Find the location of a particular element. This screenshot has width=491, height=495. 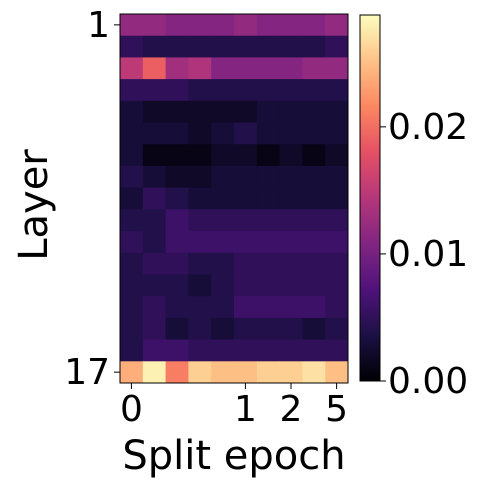

colorbar-tick-label: 0.00 is located at coordinates (428, 381).